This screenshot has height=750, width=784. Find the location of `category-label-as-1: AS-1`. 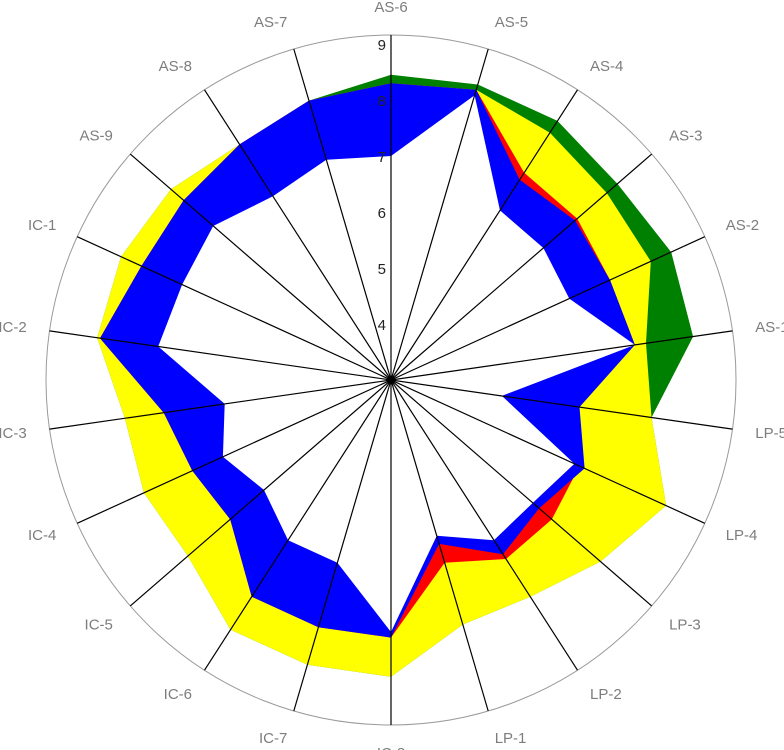

category-label-as-1: AS-1 is located at coordinates (769, 327).